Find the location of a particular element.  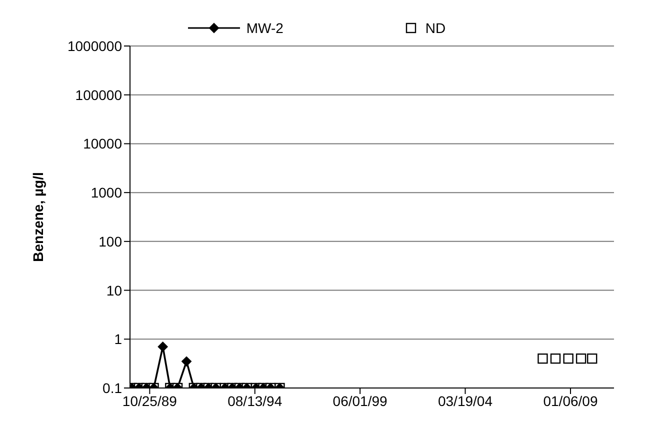

y-tick-label: 1000 is located at coordinates (106, 192).